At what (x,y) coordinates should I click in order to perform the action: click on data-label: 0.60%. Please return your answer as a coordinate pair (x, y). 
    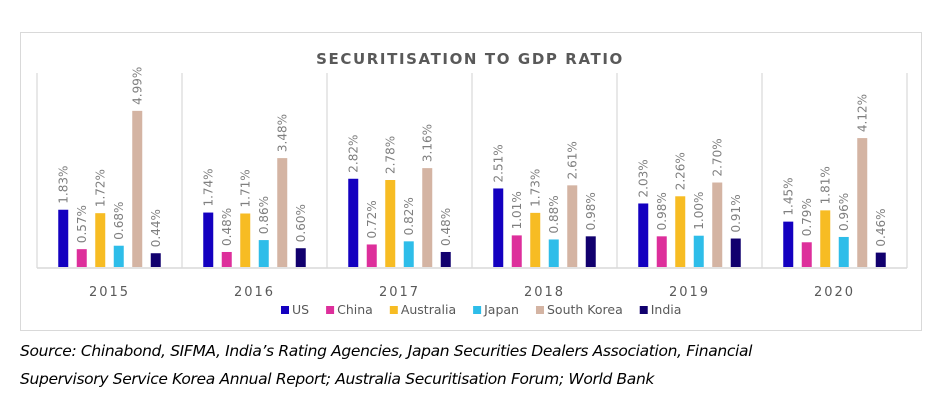
    Looking at the image, I should click on (301, 223).